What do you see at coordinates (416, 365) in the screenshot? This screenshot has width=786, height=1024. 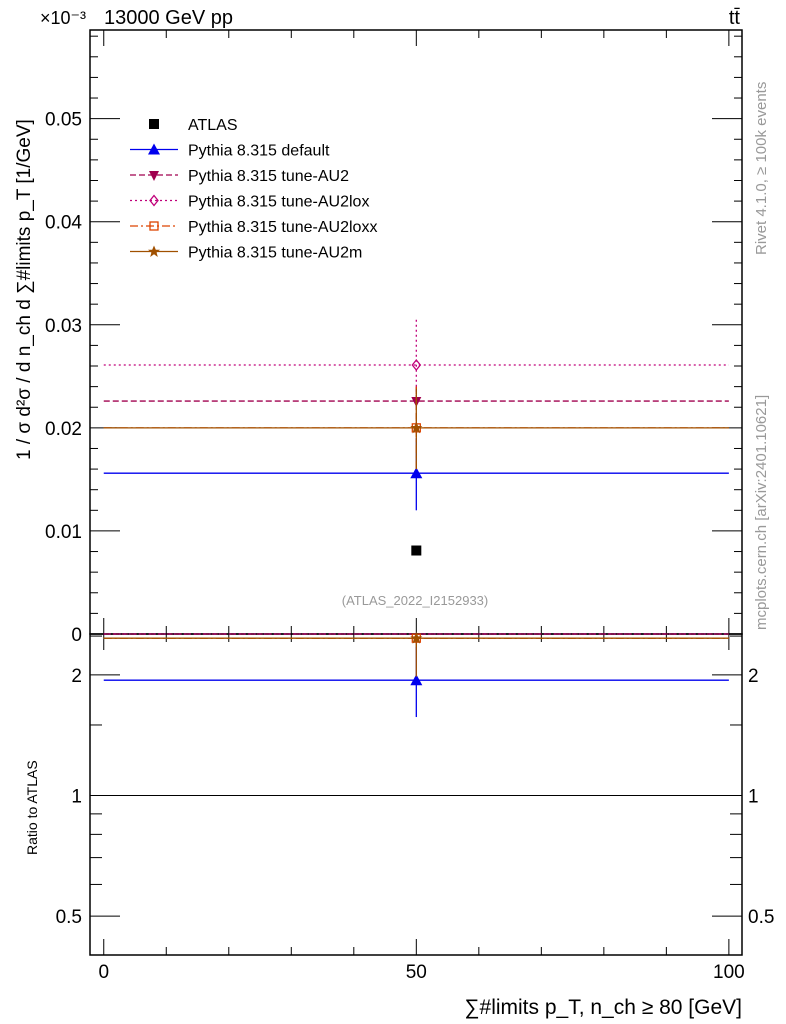 I see `series-3-marker` at bounding box center [416, 365].